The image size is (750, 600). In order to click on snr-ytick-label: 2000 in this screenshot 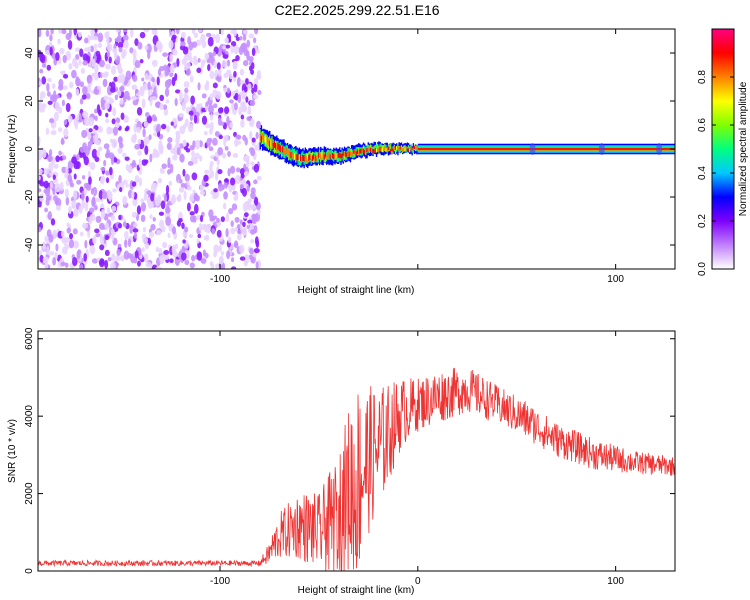, I will do `click(29, 493)`.